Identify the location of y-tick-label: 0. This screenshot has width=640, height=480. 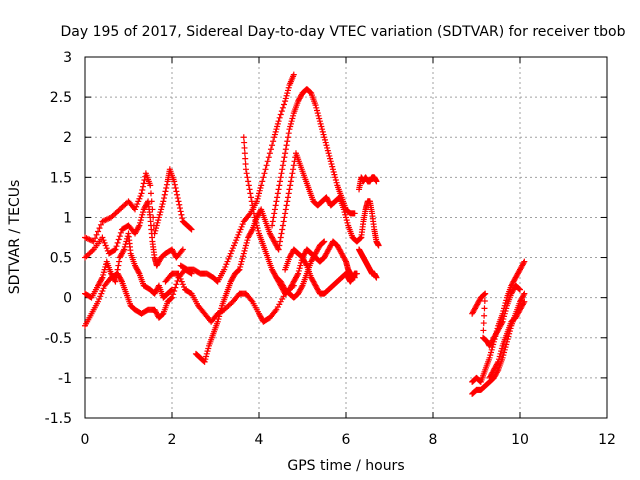
(67, 299).